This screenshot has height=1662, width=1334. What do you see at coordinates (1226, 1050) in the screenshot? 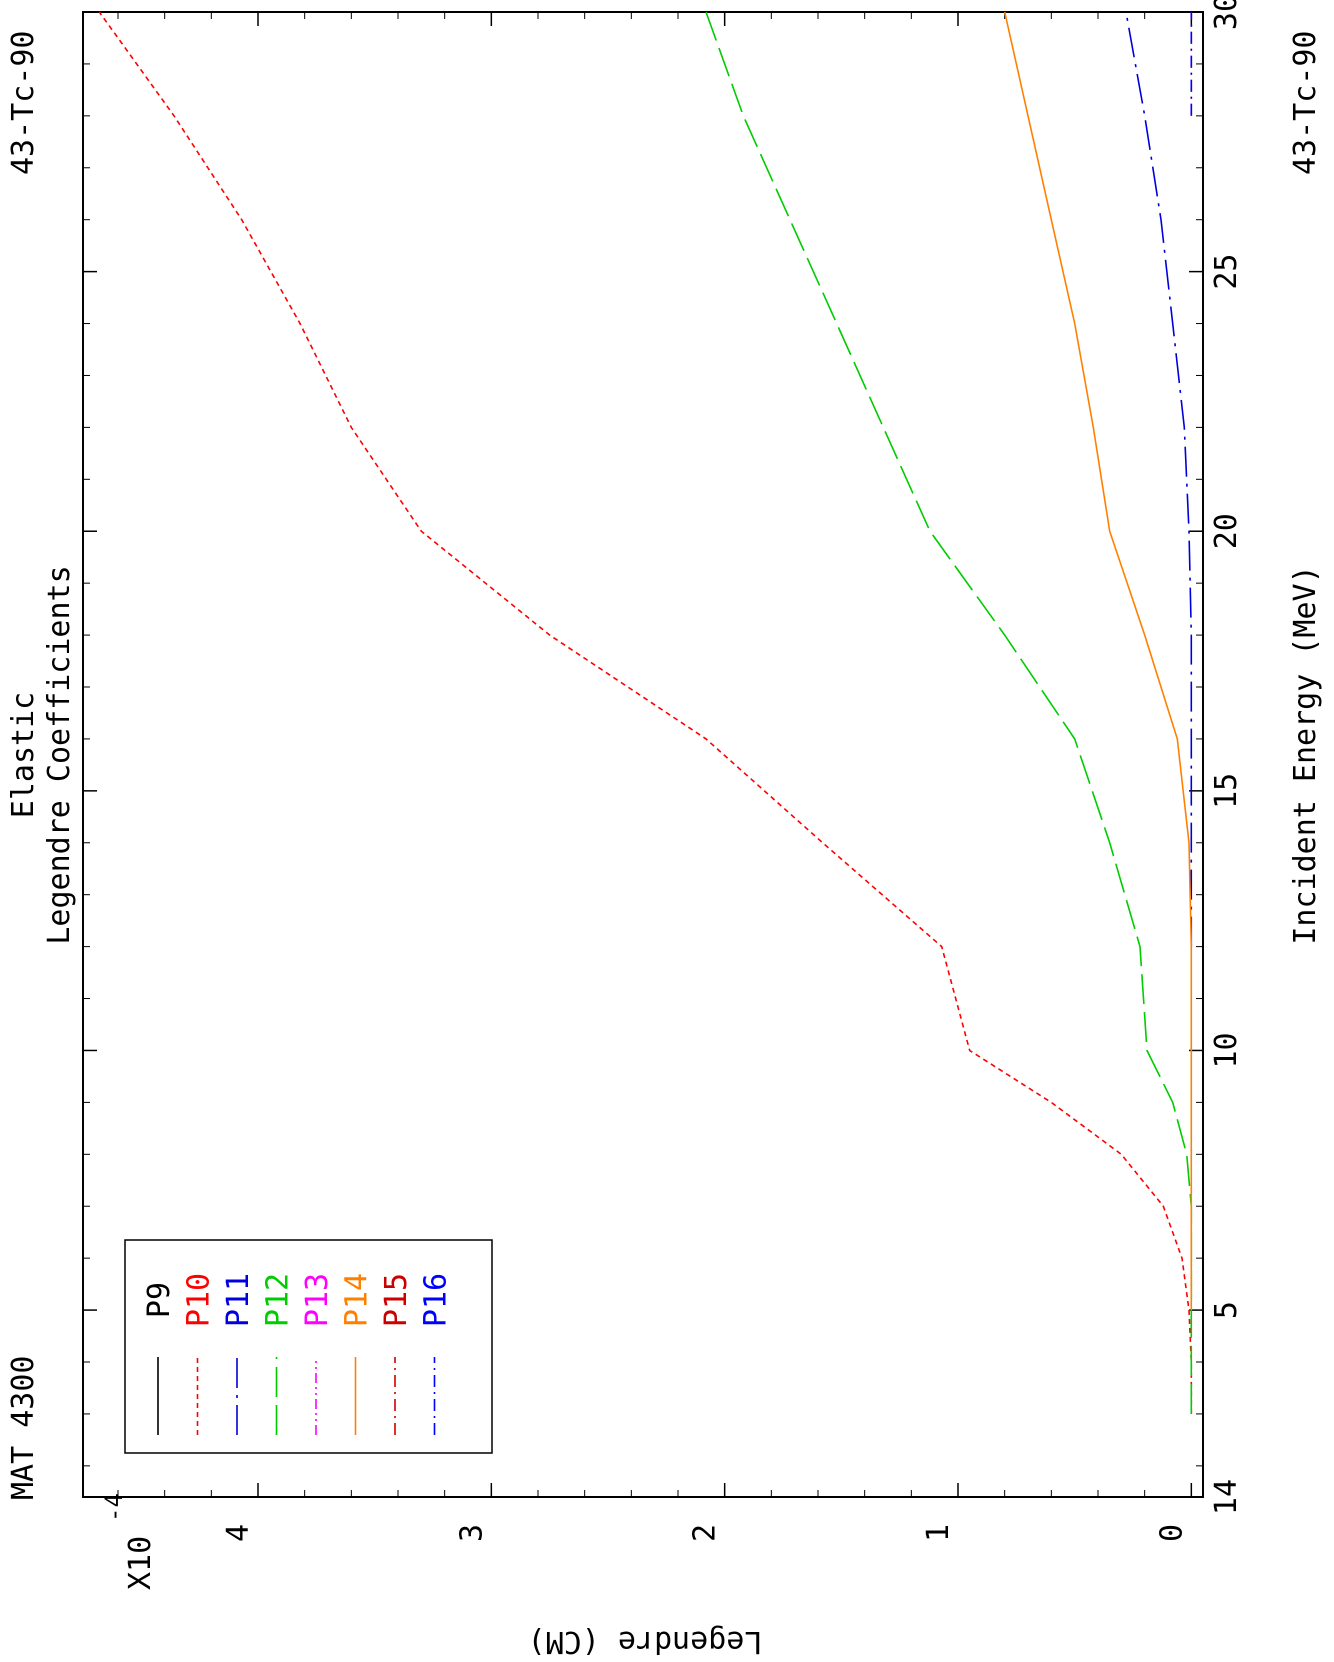
I see `x-tick-label: 10` at bounding box center [1226, 1050].